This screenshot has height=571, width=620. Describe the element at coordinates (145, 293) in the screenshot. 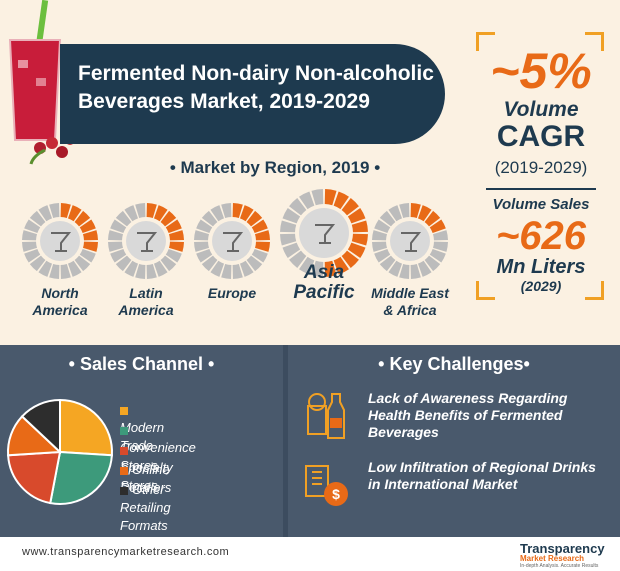

I see `region-label: Latin` at that location.